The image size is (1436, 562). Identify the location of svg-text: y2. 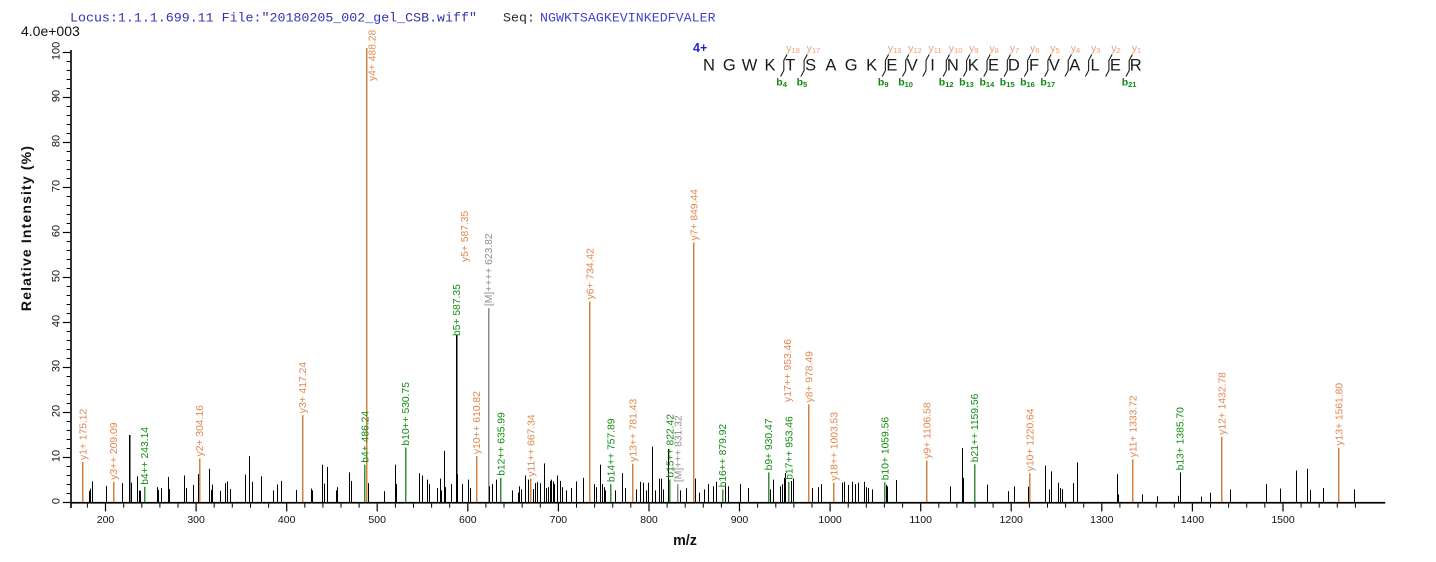
(1115, 49).